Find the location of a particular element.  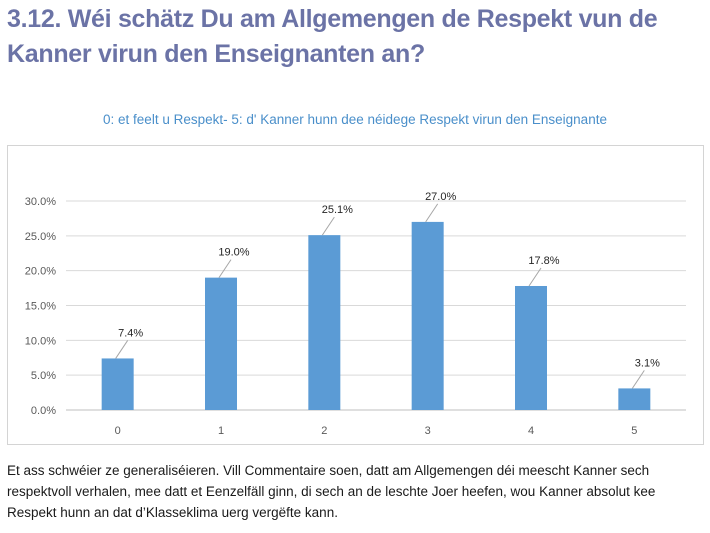

x-tick-label: 5 is located at coordinates (634, 431).